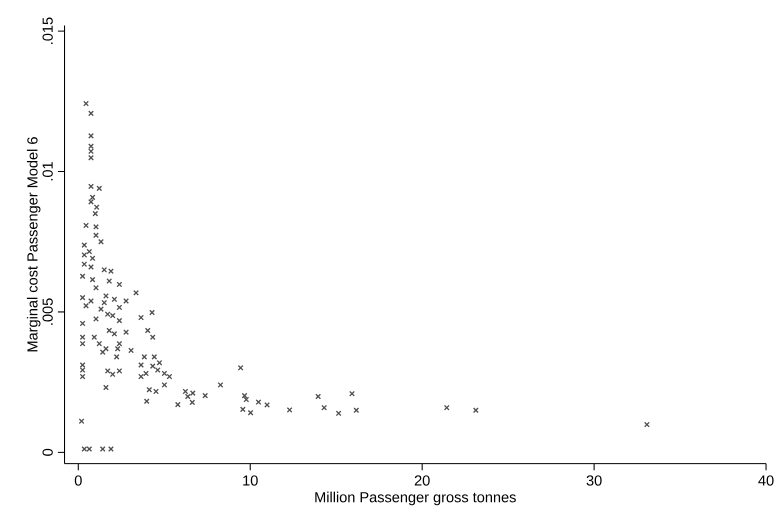 This screenshot has width=779, height=511. I want to click on x-tick-label: 0, so click(78, 480).